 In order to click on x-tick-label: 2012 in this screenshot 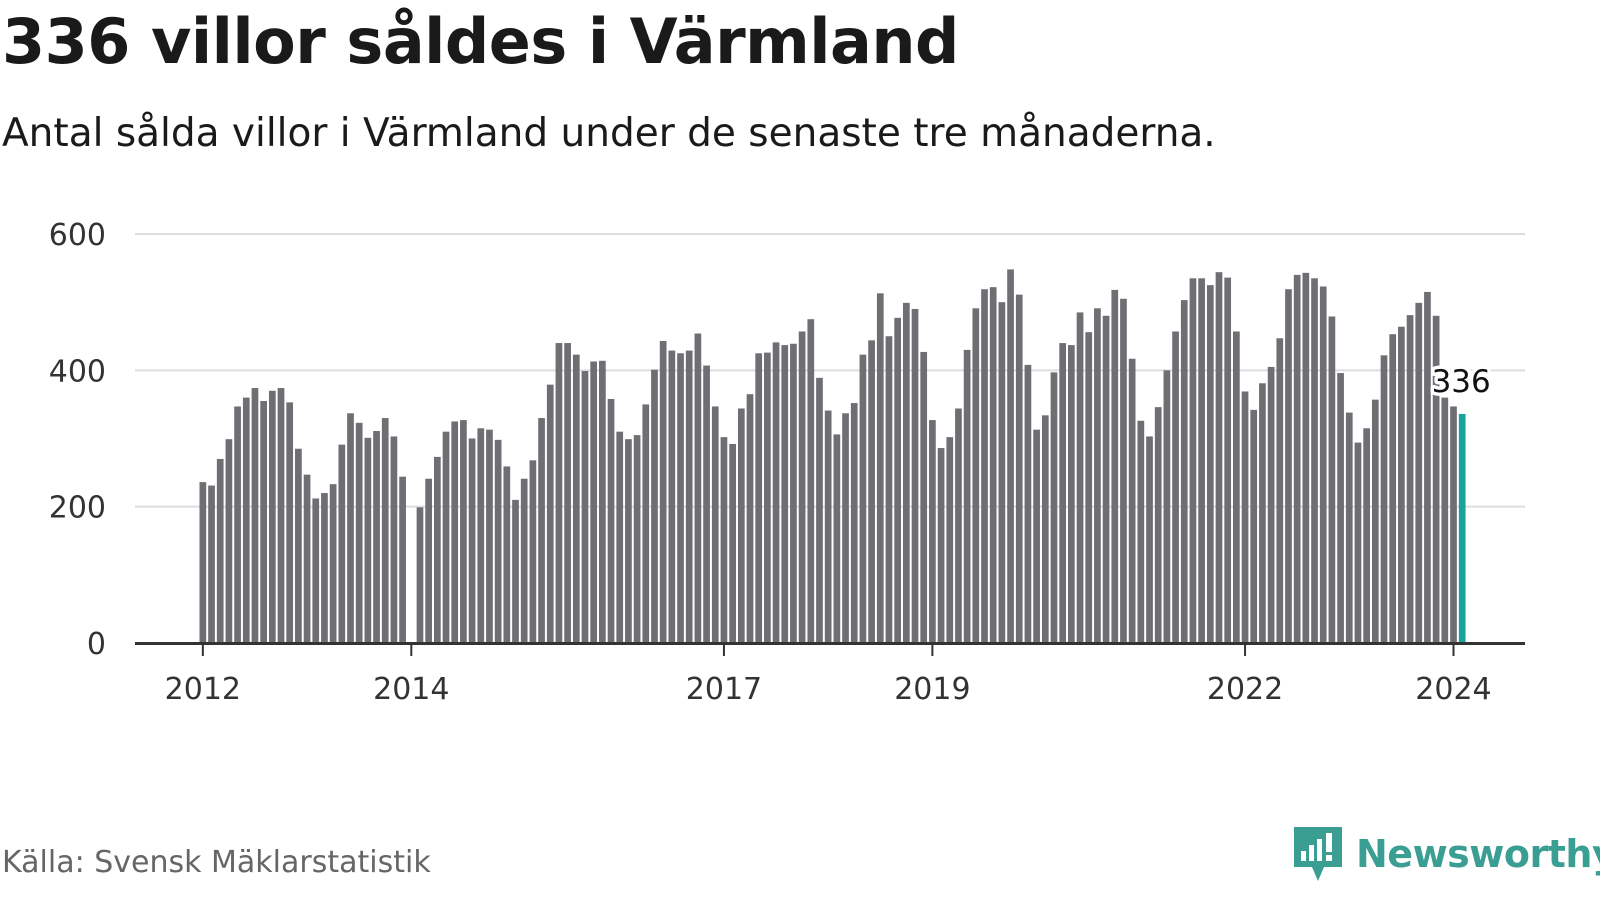, I will do `click(203, 689)`.